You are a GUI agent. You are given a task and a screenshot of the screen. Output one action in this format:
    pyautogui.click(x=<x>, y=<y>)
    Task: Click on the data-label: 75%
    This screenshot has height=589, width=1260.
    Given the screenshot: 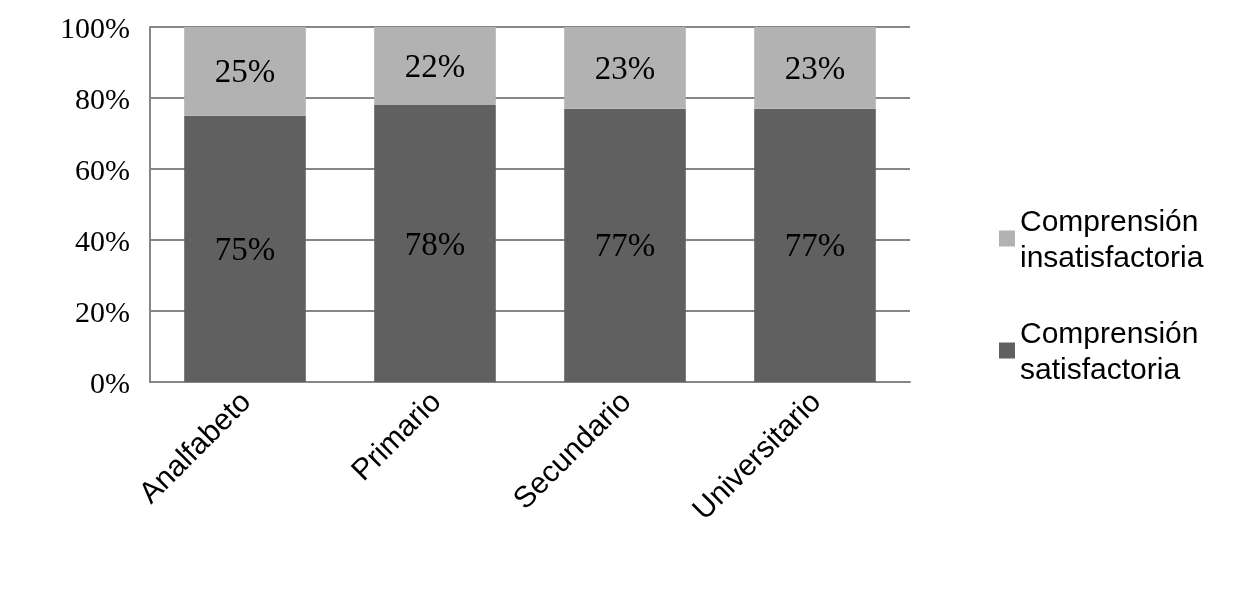 What is the action you would take?
    pyautogui.click(x=245, y=248)
    